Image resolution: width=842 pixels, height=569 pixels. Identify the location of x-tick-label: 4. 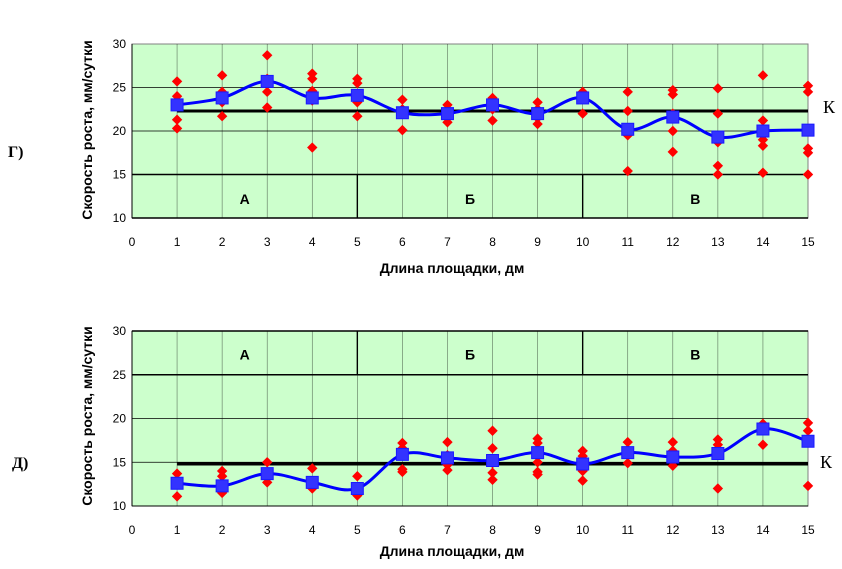
(312, 530).